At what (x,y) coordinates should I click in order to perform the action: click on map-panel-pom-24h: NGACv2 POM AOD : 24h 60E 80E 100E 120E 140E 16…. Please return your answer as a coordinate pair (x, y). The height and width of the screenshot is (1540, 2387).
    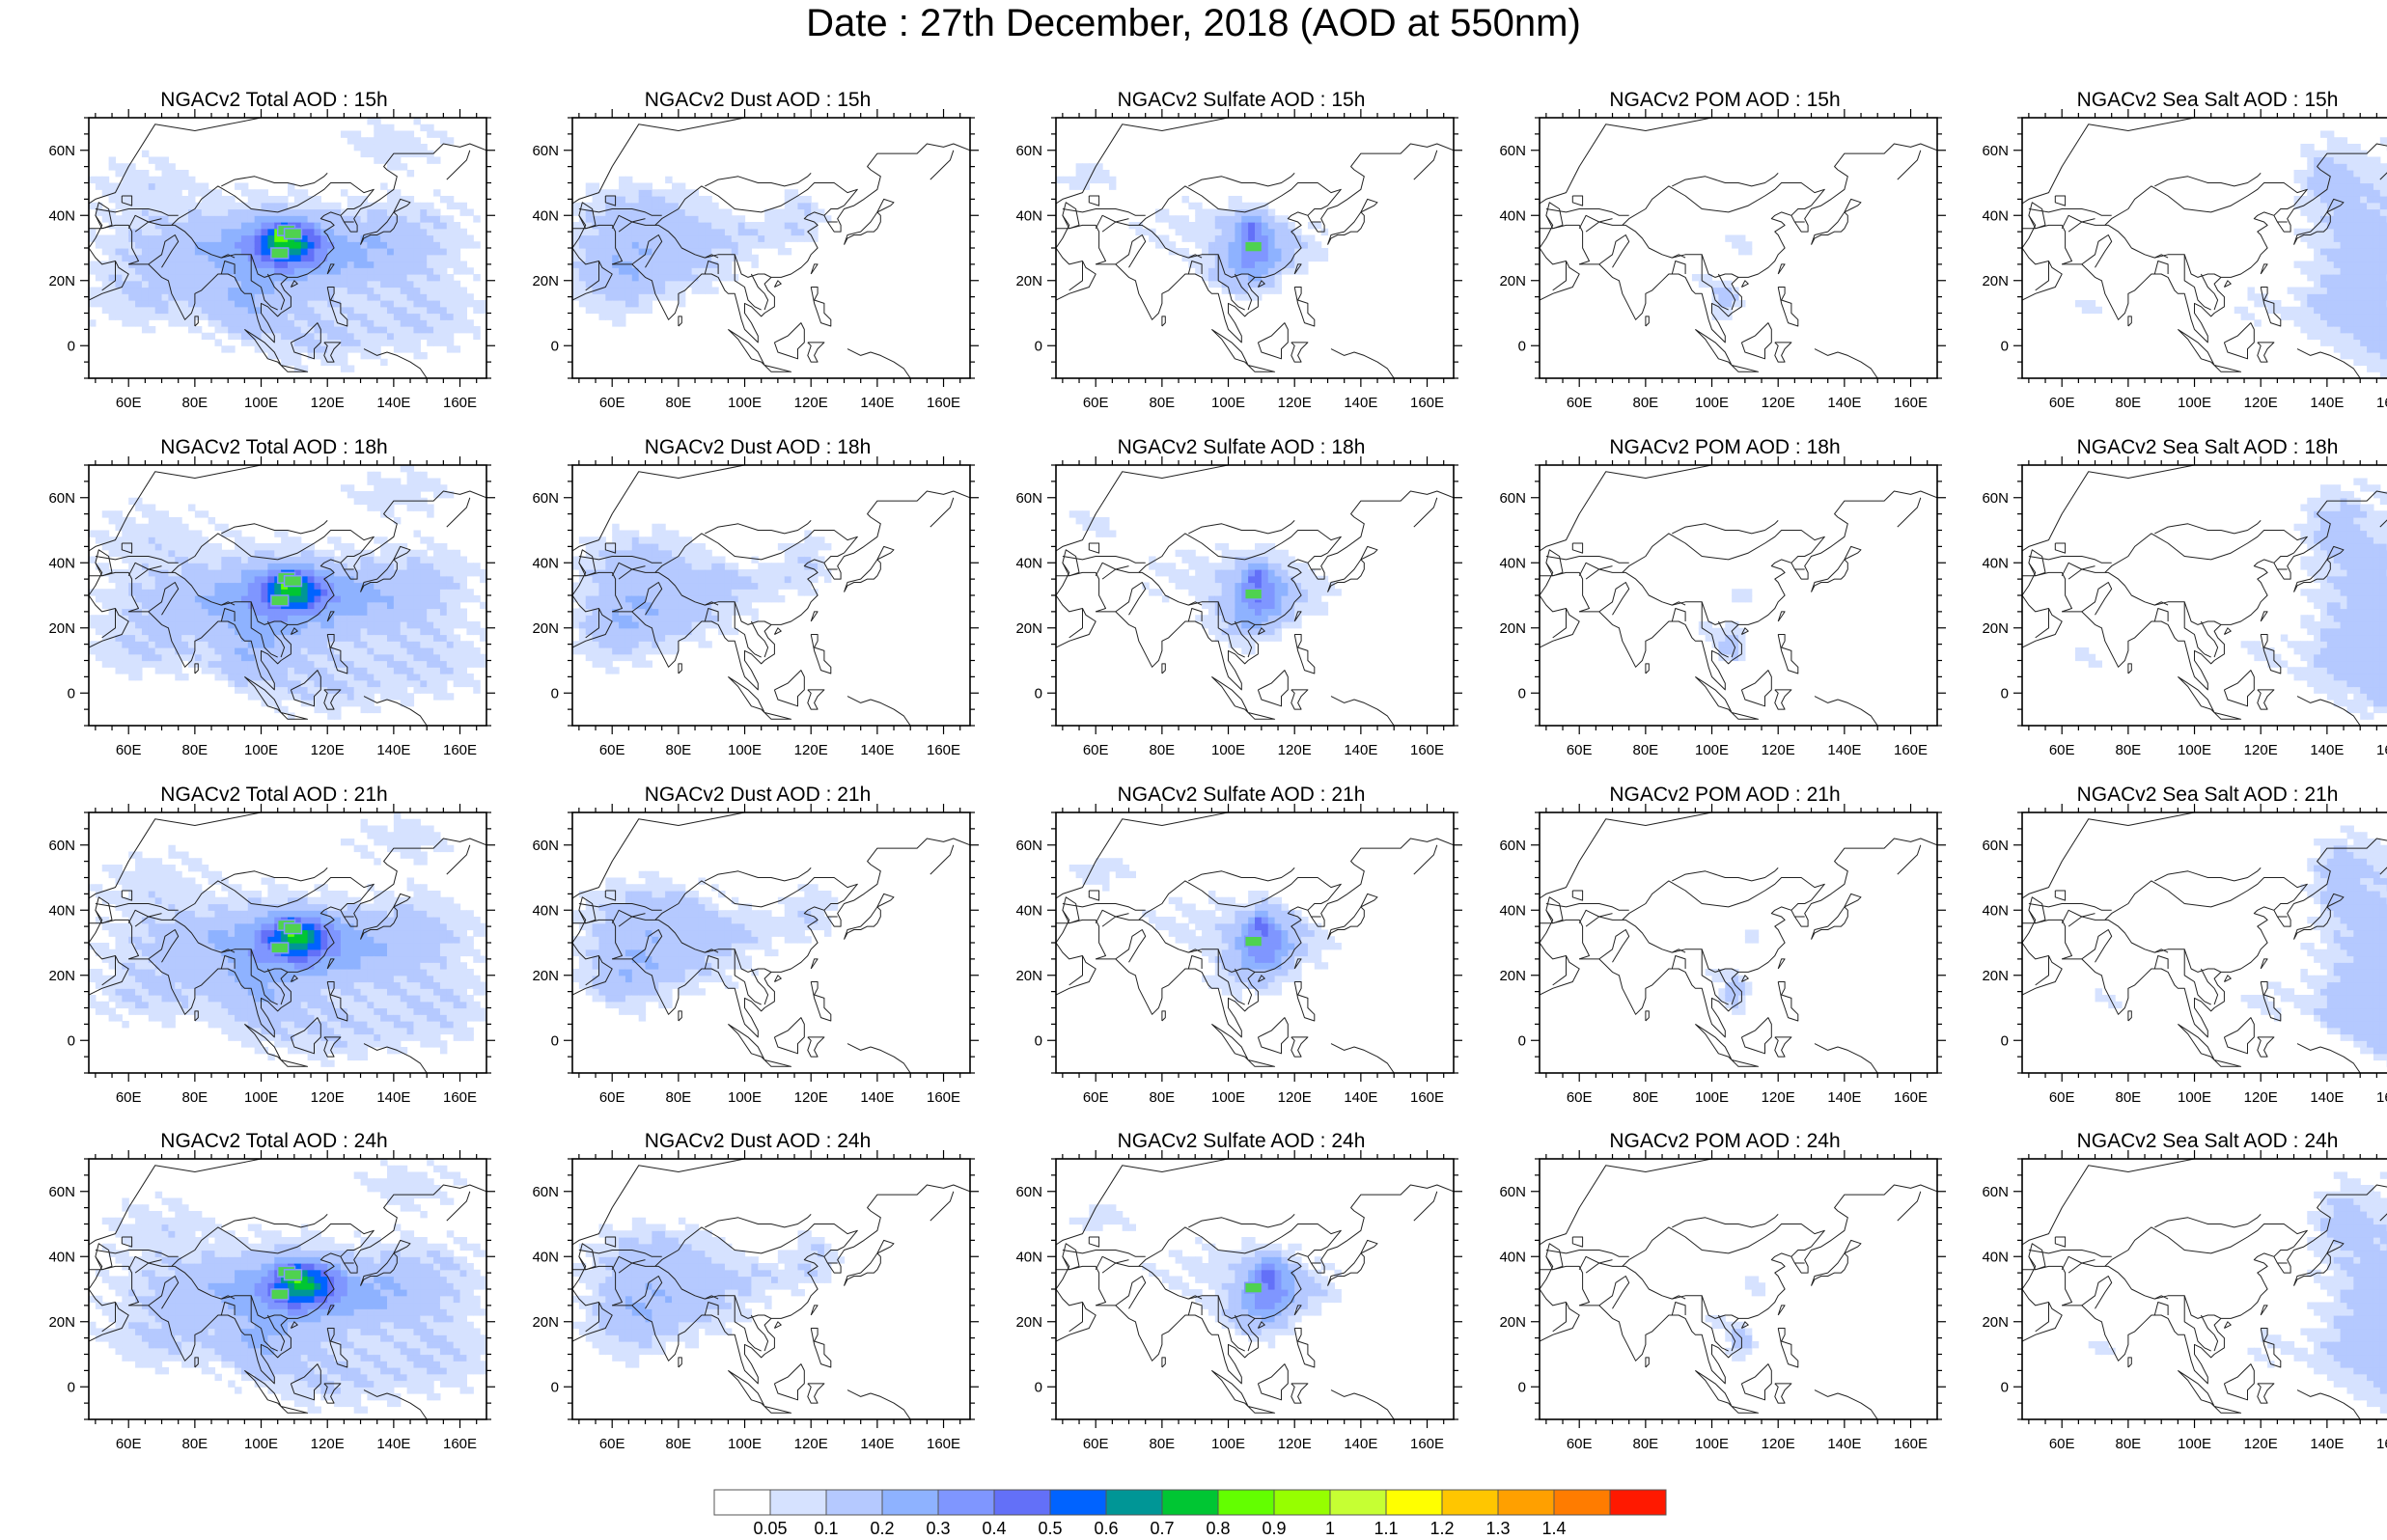
    Looking at the image, I should click on (1725, 1298).